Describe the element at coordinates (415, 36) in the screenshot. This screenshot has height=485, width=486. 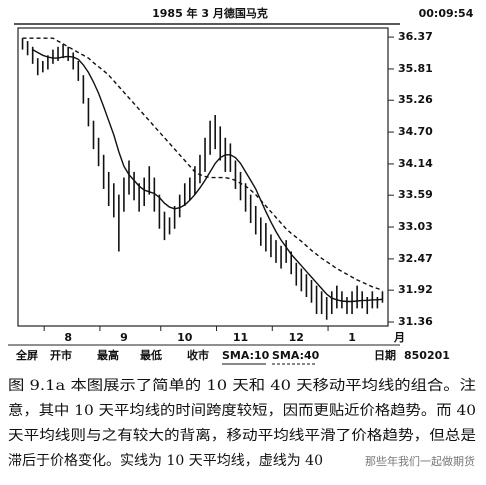
I see `y-tick-label: 36.37` at that location.